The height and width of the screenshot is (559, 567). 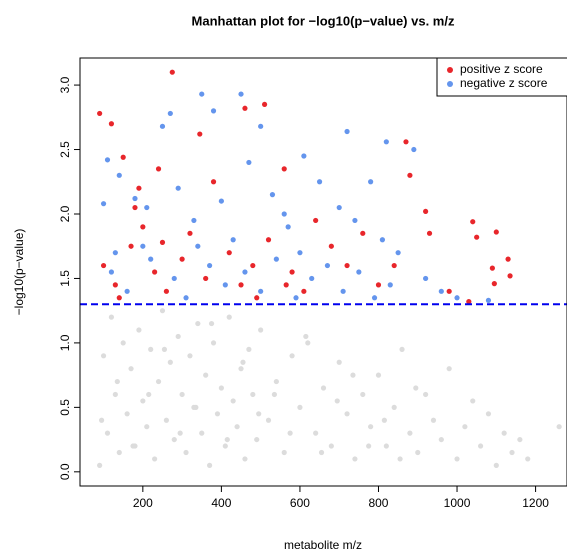 I want to click on x-tick-label: 400, so click(x=221, y=503).